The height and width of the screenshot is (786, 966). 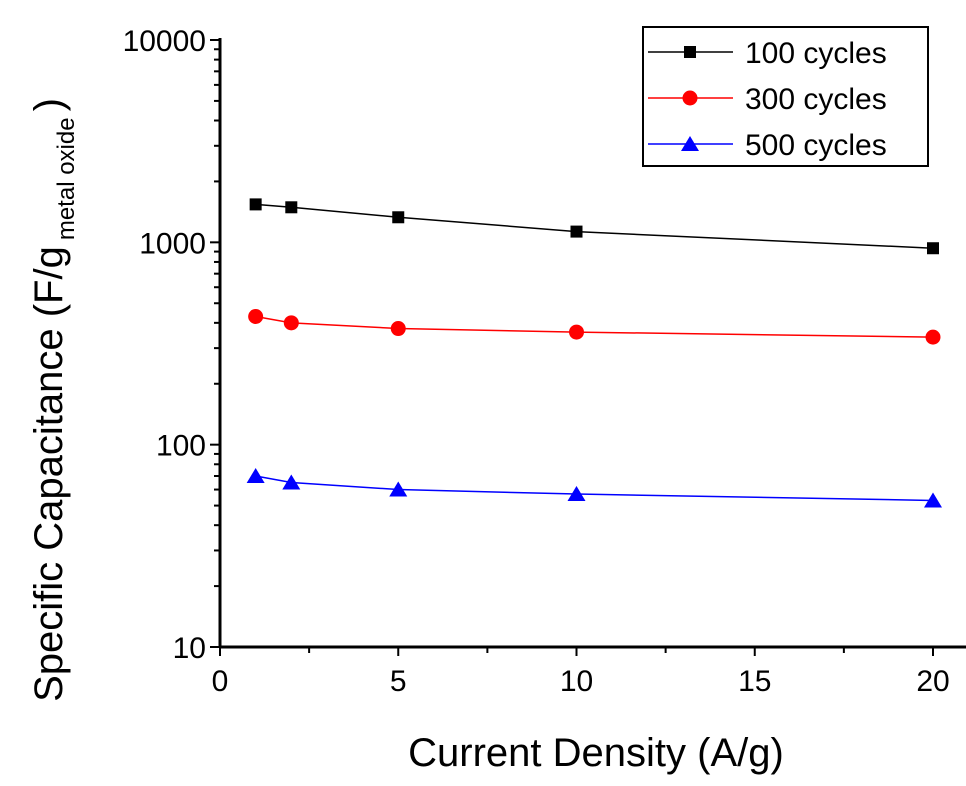 I want to click on series-500-cycles, so click(x=594, y=488).